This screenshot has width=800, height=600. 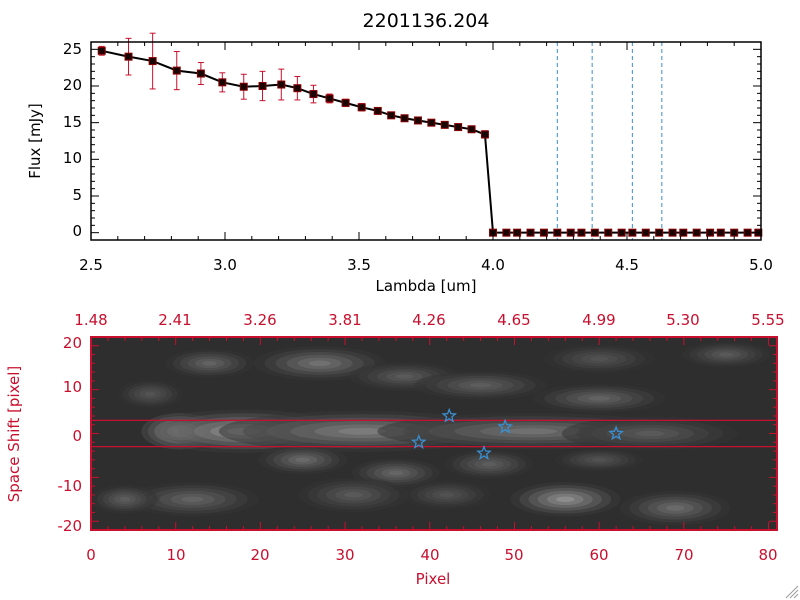 What do you see at coordinates (72, 140) in the screenshot?
I see `spectrum-y-tick-labels: 0 5 10 15 20 25` at bounding box center [72, 140].